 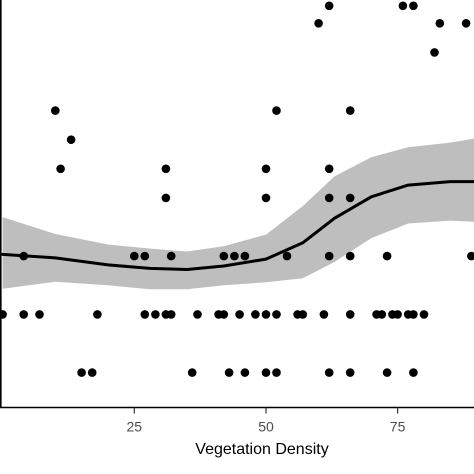 What do you see at coordinates (398, 427) in the screenshot?
I see `x-tick-label: 75` at bounding box center [398, 427].